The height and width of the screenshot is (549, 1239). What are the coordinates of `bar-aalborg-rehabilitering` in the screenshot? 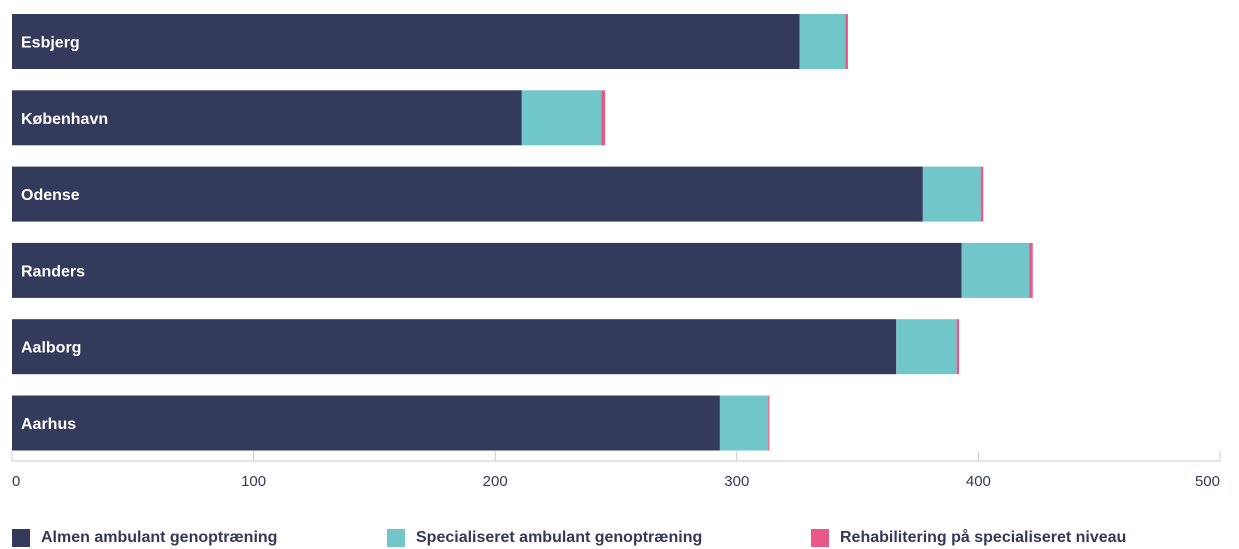 It's located at (958, 347).